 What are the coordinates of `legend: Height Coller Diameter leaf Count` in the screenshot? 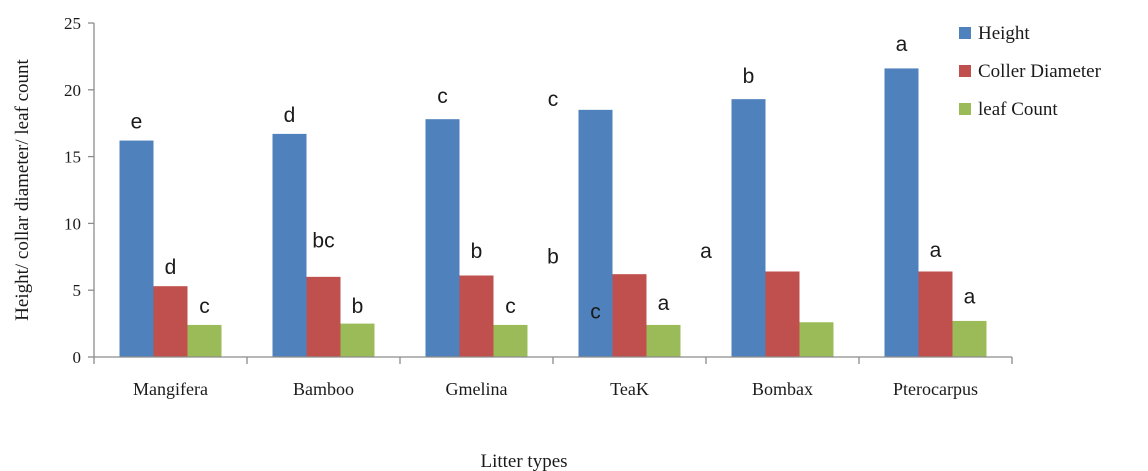 It's located at (1030, 71).